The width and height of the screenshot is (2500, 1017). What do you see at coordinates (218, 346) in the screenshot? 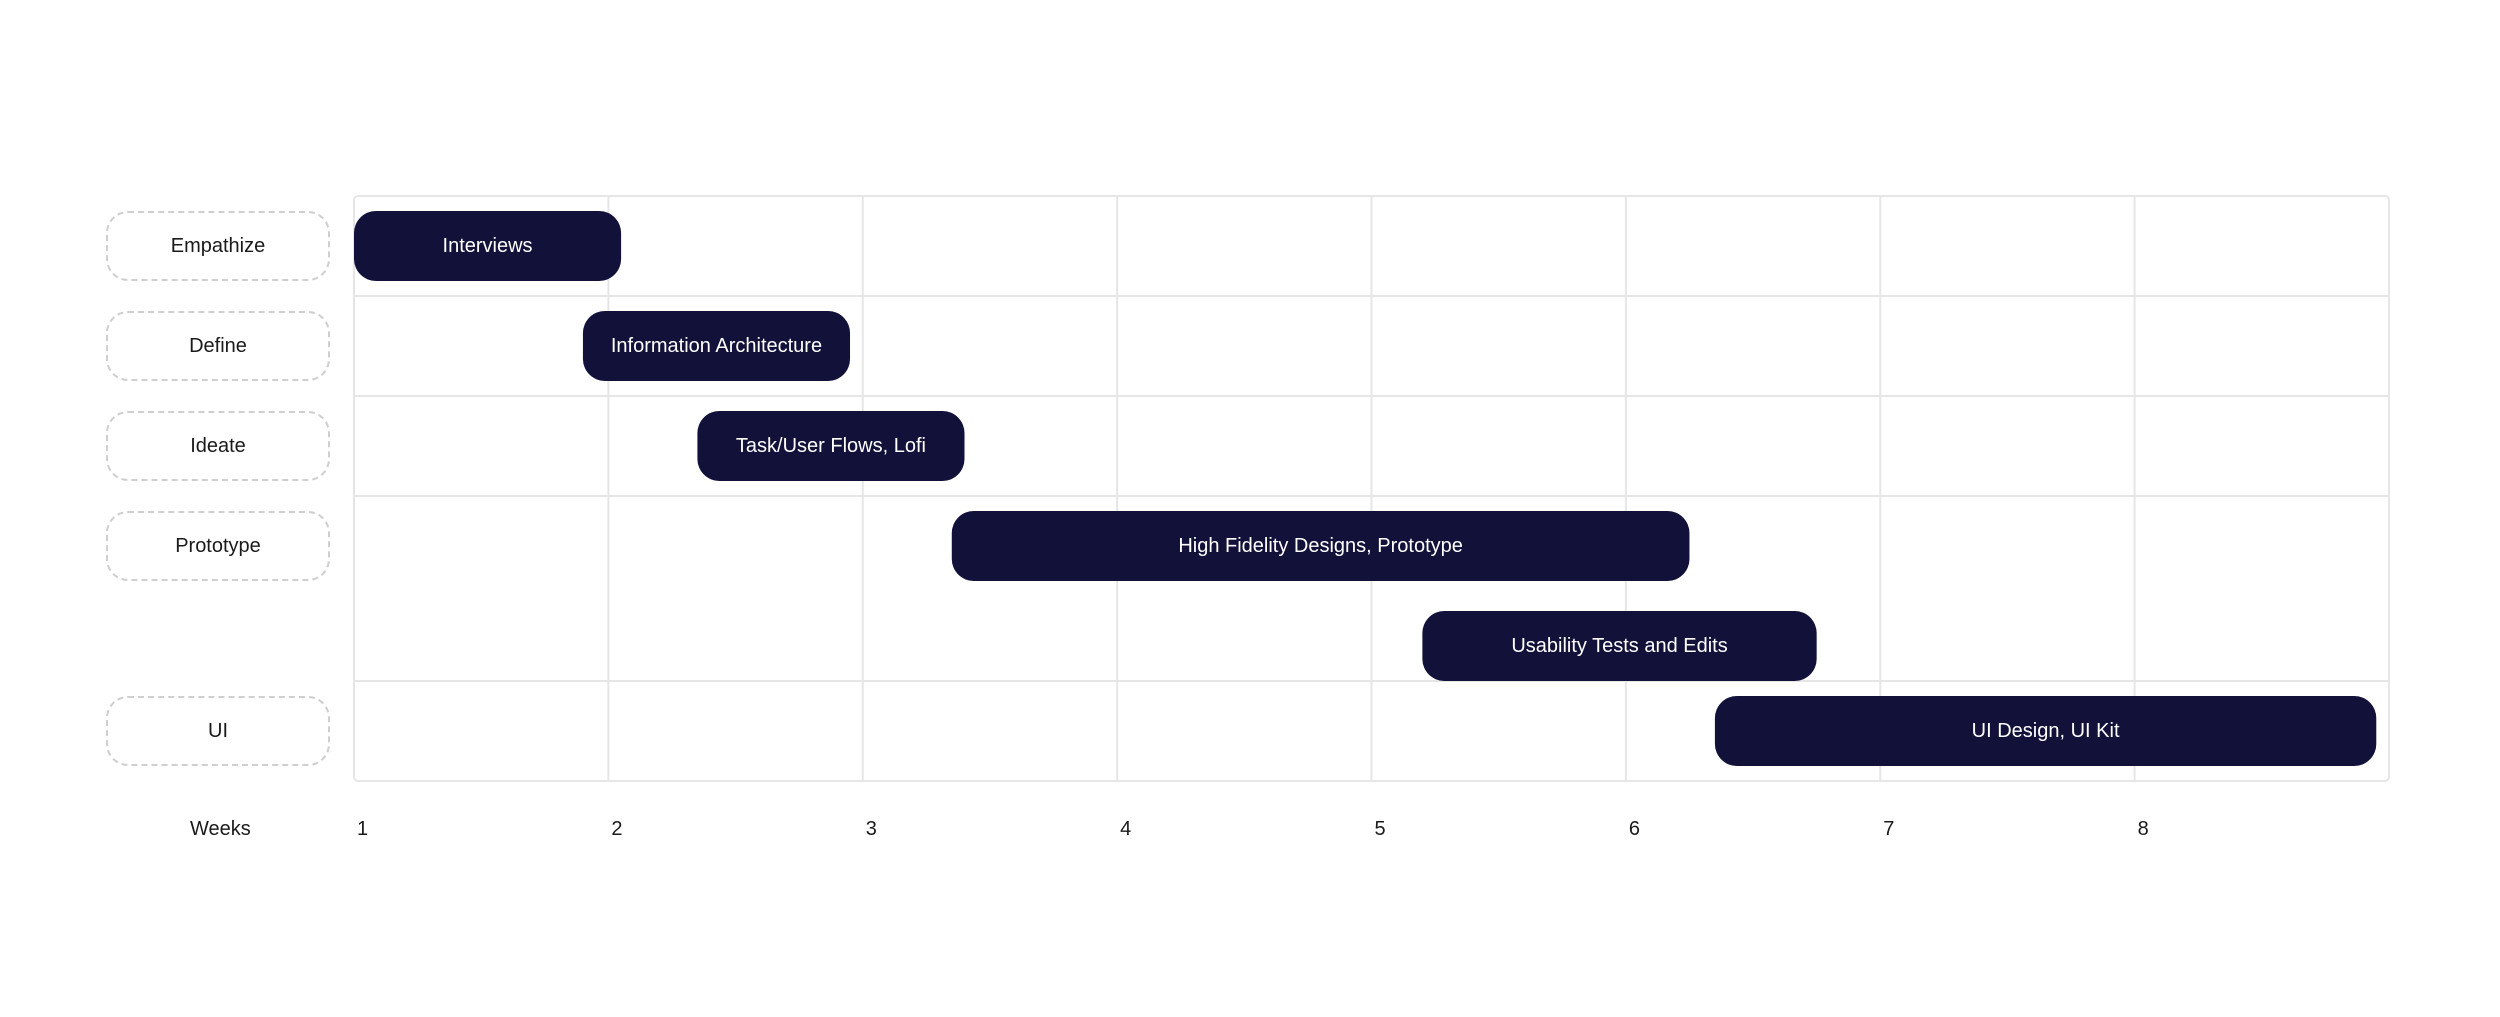
I see `phase-label-define: Define` at bounding box center [218, 346].